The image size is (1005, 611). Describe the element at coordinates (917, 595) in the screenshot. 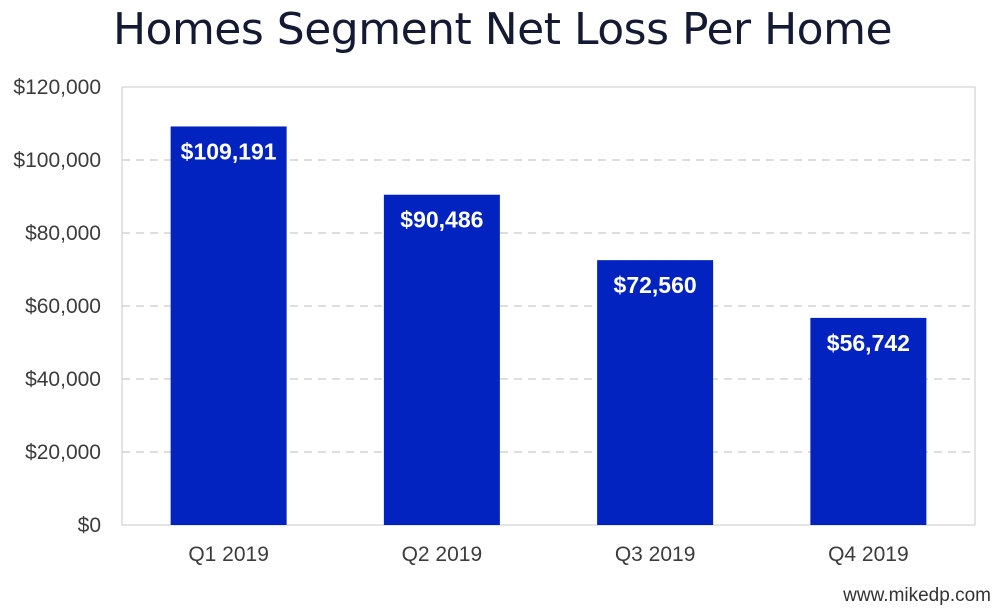

I see `watermark: www.mikedp.com` at that location.